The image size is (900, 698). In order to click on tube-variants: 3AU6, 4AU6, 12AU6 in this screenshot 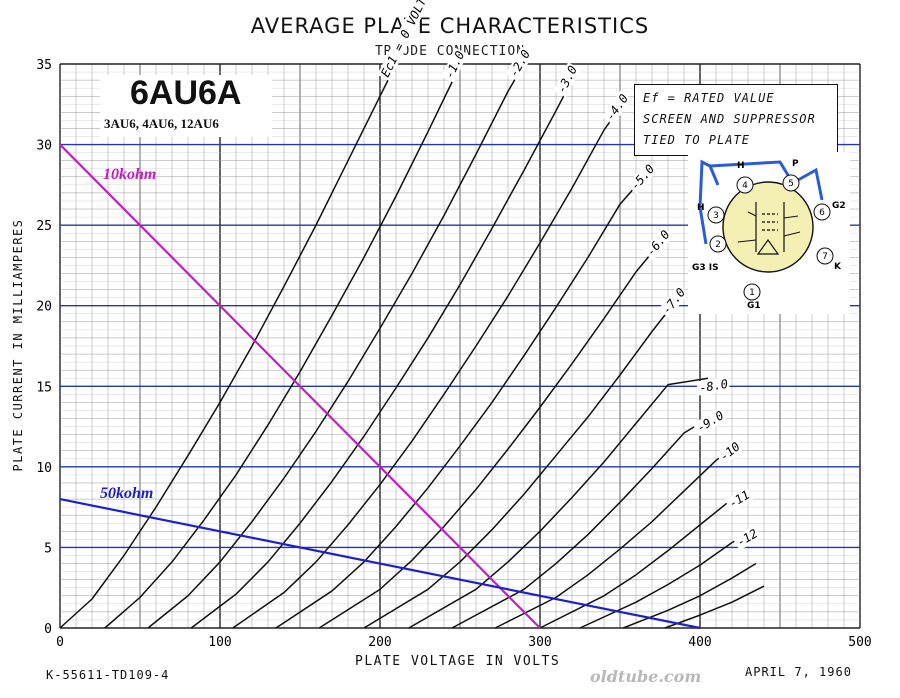, I will do `click(161, 123)`.